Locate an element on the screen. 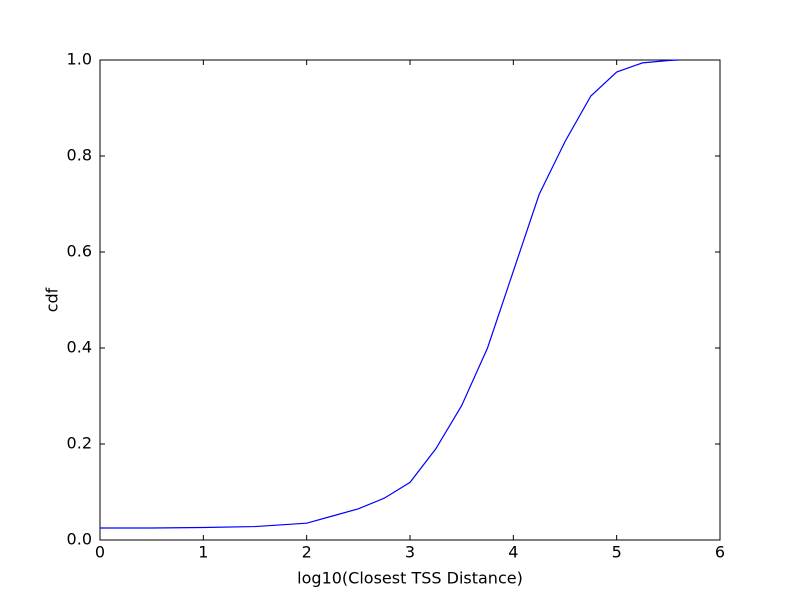 The image size is (800, 600). x-tick-label: 3 is located at coordinates (410, 552).